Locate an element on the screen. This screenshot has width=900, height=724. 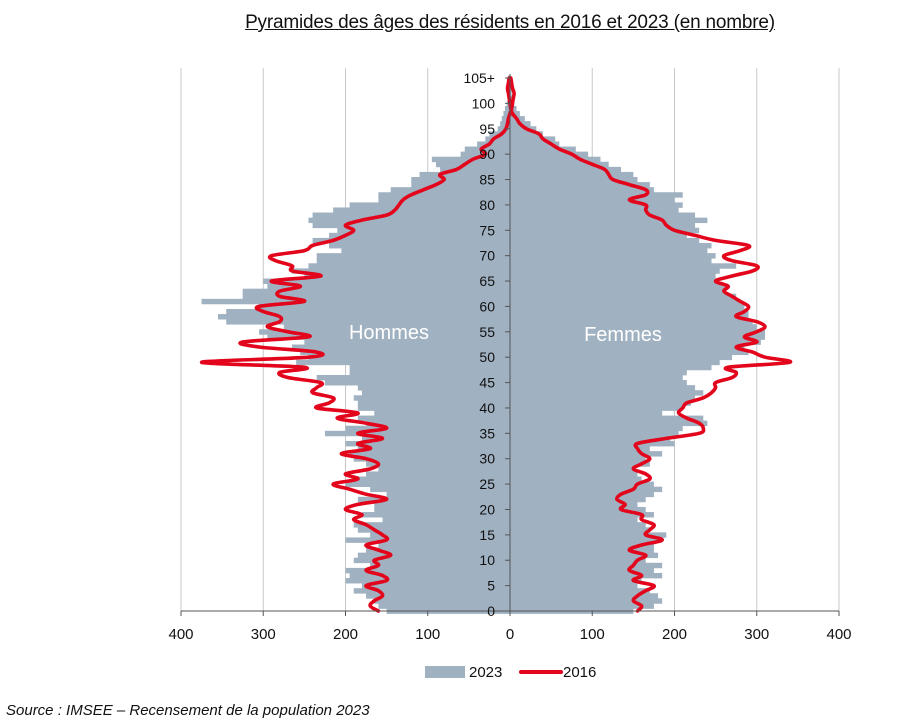
y-tick-label: 5 is located at coordinates (491, 586).